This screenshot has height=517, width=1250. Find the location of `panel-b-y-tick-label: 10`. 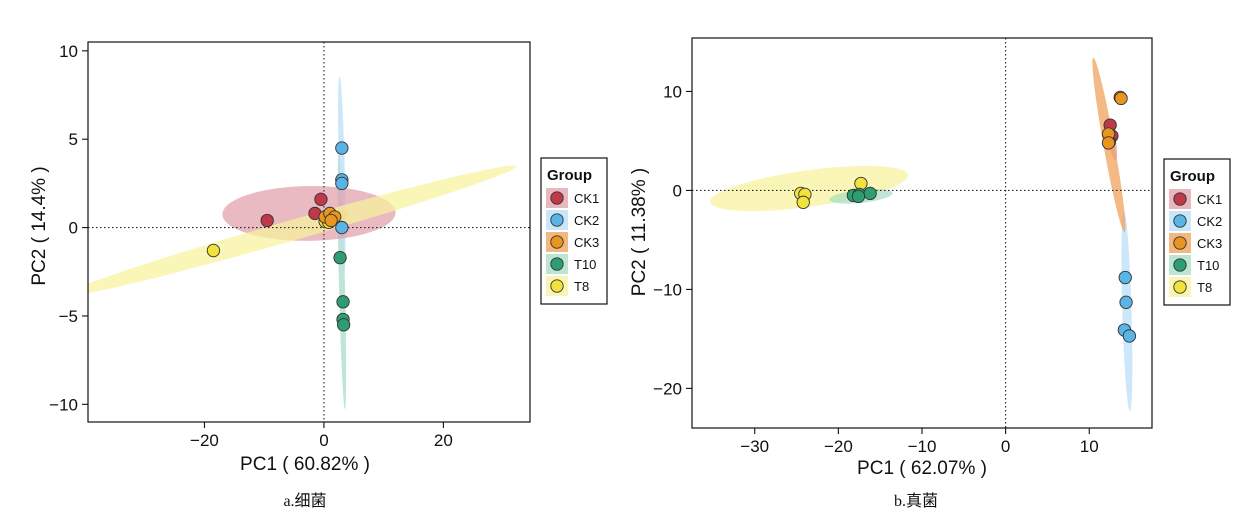

panel-b-y-tick-label: 10 is located at coordinates (672, 91).